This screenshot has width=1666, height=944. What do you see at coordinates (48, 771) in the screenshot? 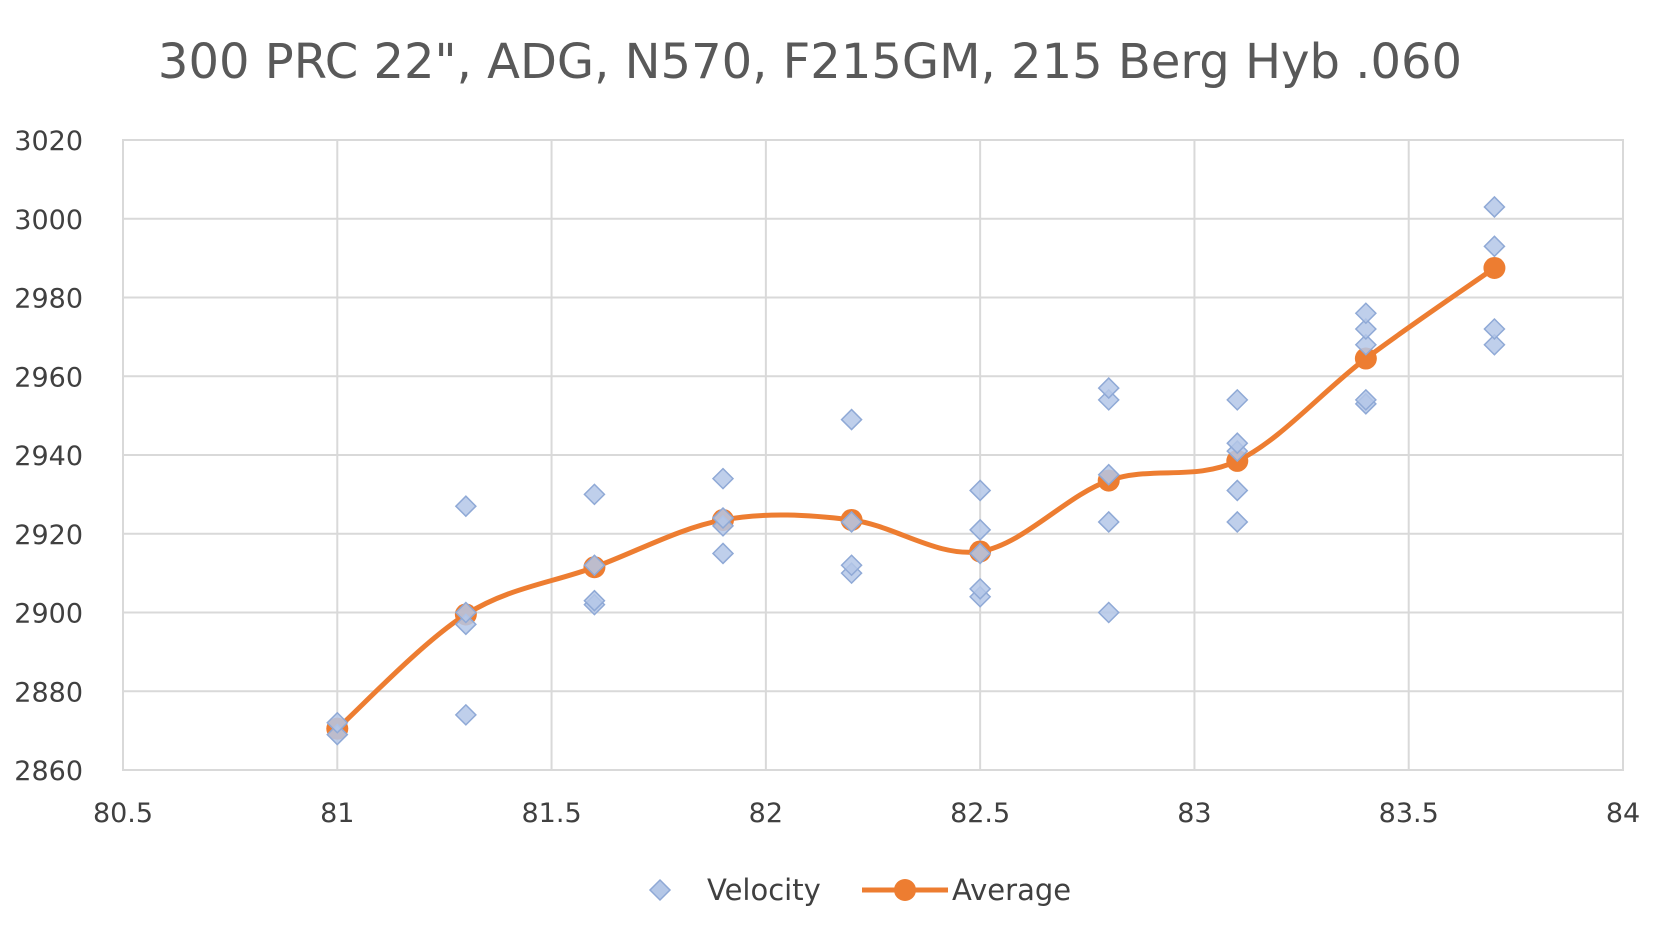
I see `y-tick-label: 2860` at bounding box center [48, 771].